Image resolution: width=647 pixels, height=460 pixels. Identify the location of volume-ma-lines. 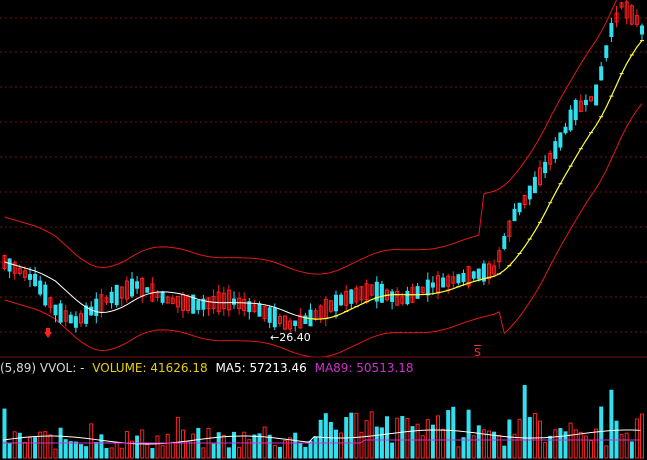
(321, 437).